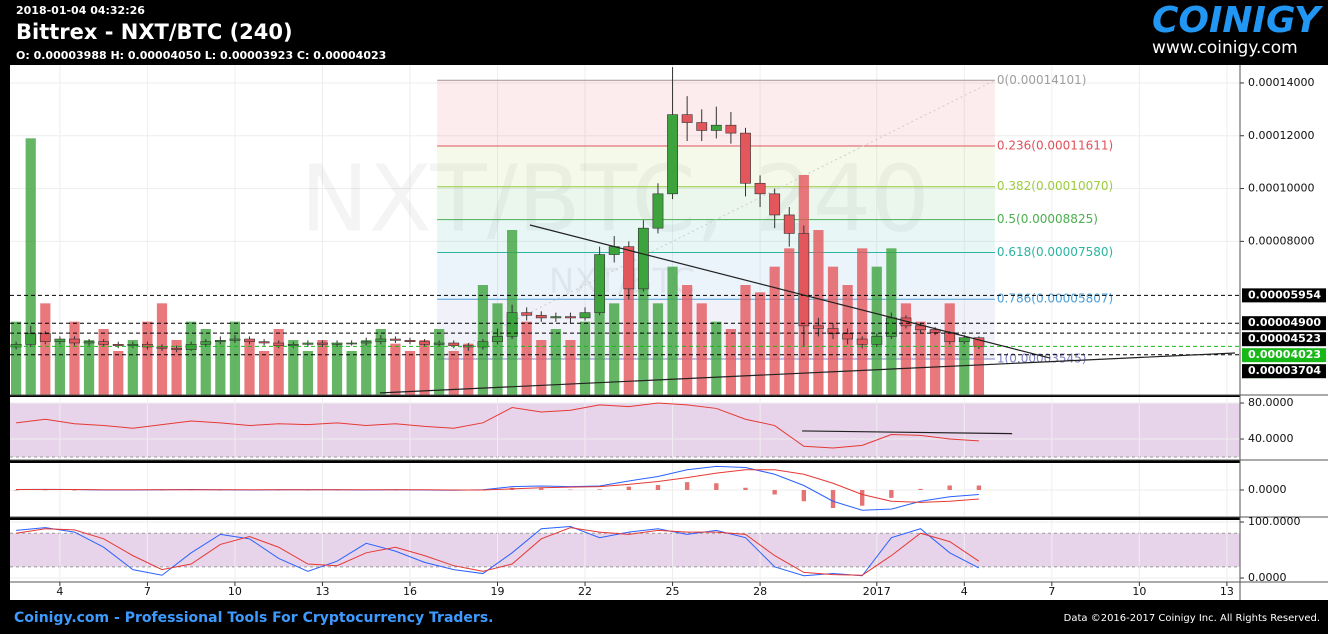 This screenshot has width=1328, height=634. I want to click on price-label: 0.00004023, so click(1284, 354).